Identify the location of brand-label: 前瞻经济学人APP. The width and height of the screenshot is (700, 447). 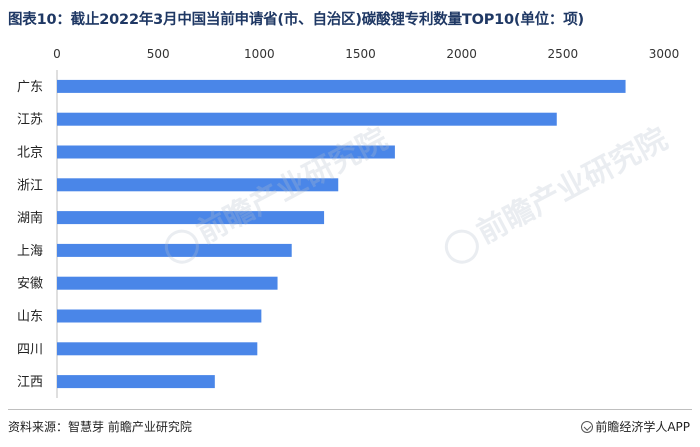
(635, 426).